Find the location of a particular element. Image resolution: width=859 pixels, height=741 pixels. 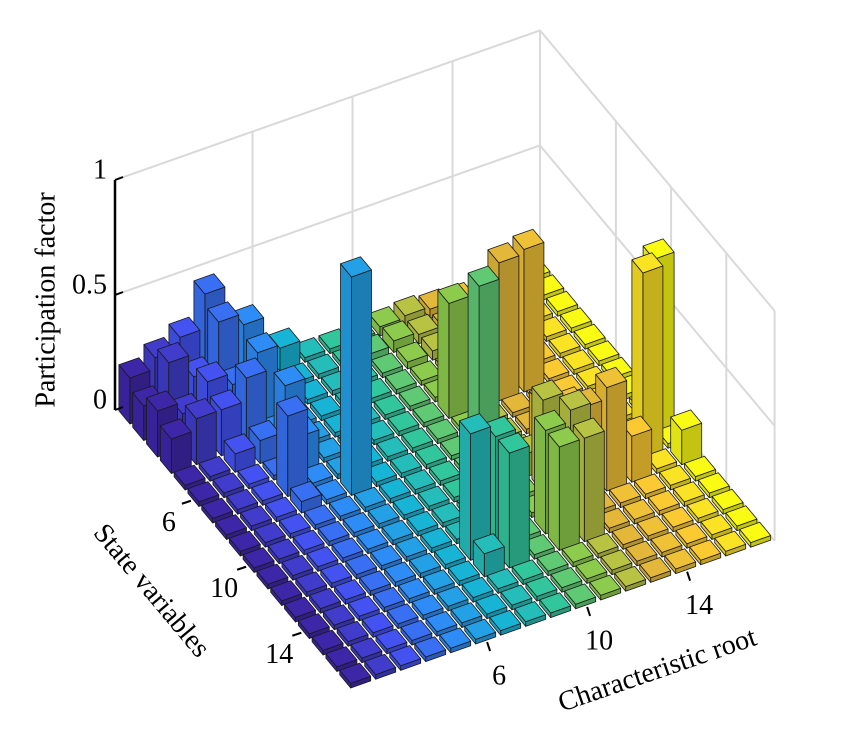

y-tick is located at coordinates (186, 502).